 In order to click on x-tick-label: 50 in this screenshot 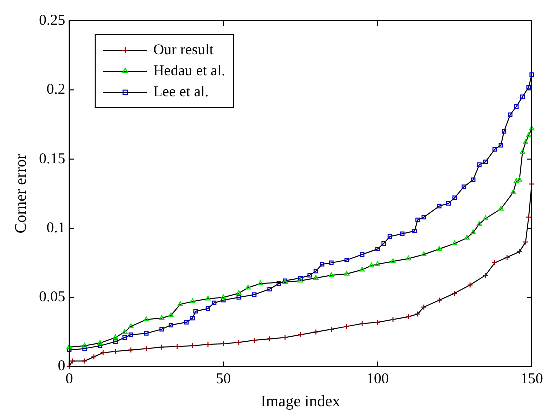, I will do `click(224, 380)`.